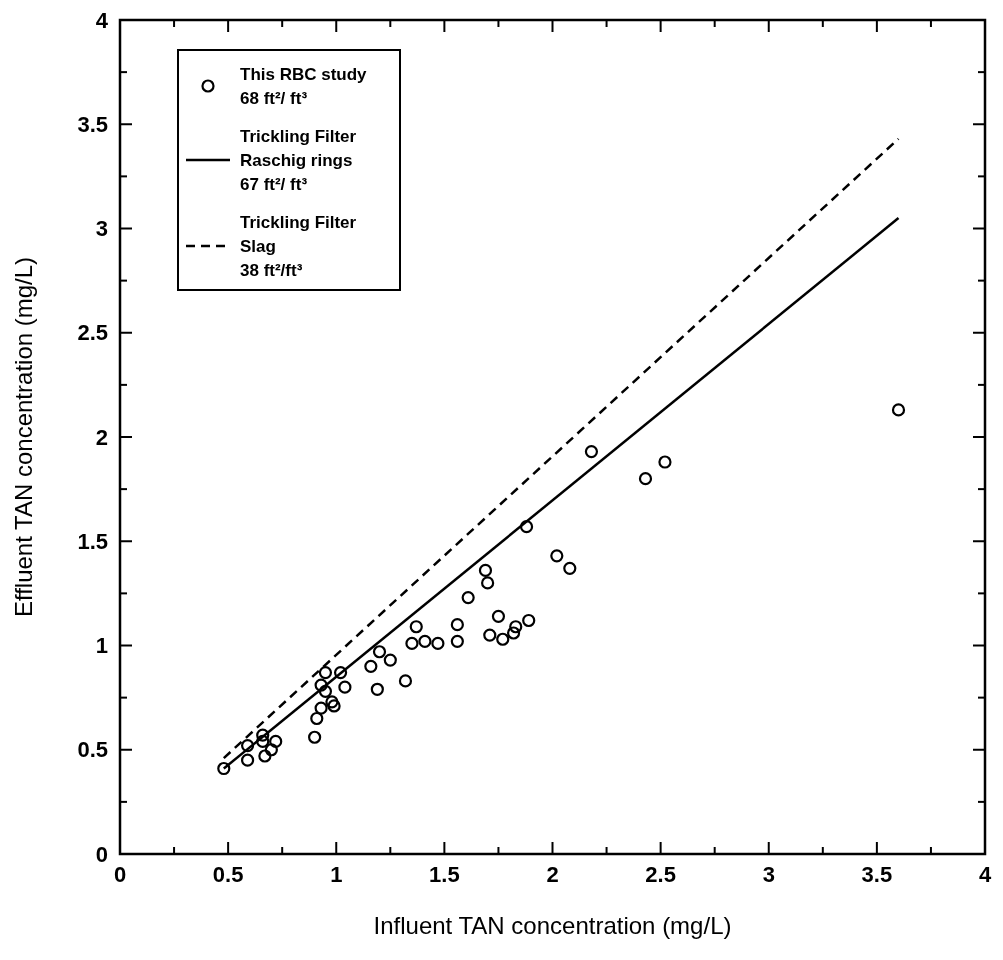  Describe the element at coordinates (101, 437) in the screenshot. I see `y-tick-label: 2` at that location.